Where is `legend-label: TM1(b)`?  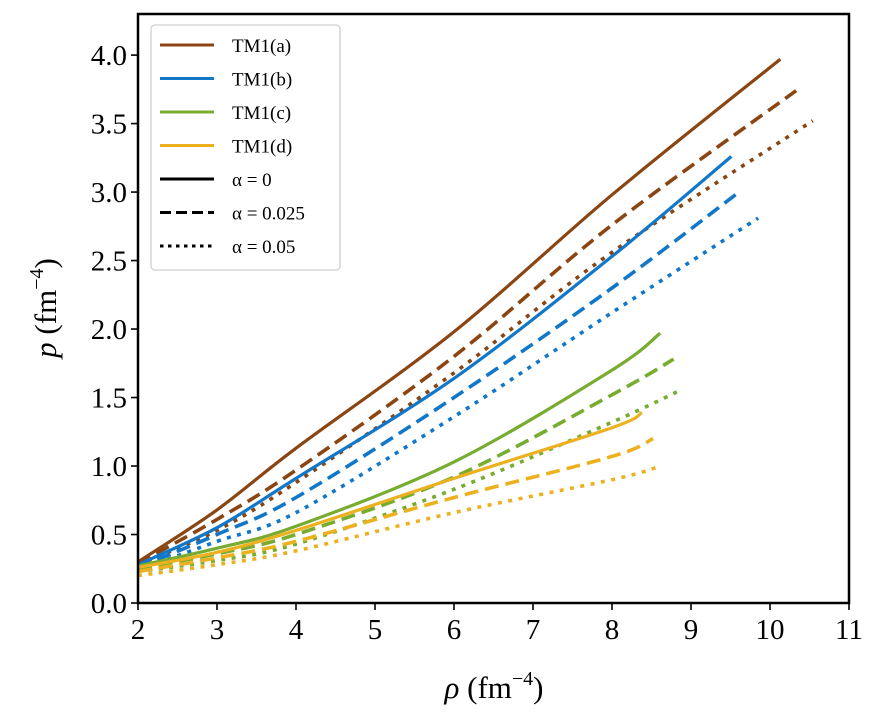
legend-label: TM1(b) is located at coordinates (262, 80).